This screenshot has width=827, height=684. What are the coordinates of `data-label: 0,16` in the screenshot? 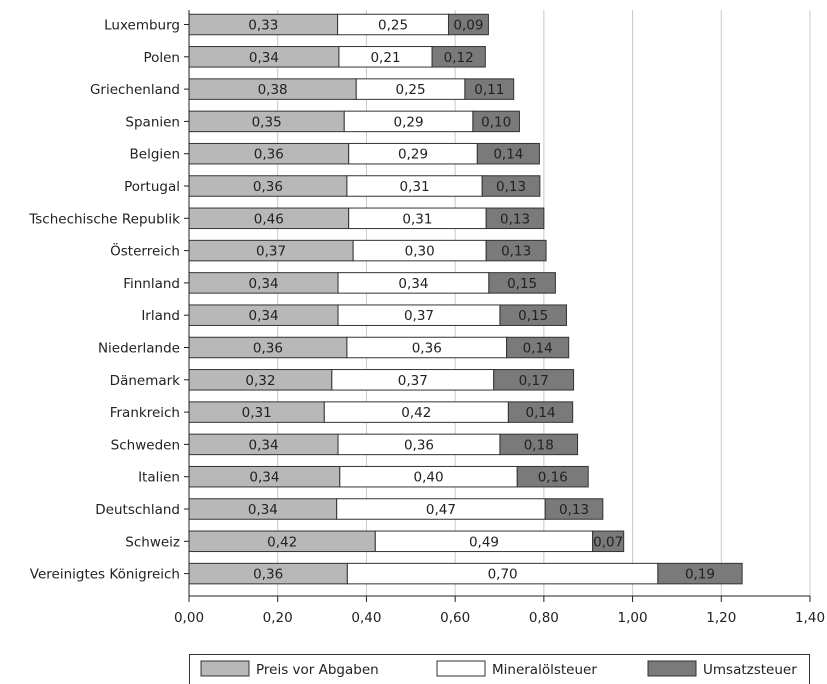 It's located at (553, 478).